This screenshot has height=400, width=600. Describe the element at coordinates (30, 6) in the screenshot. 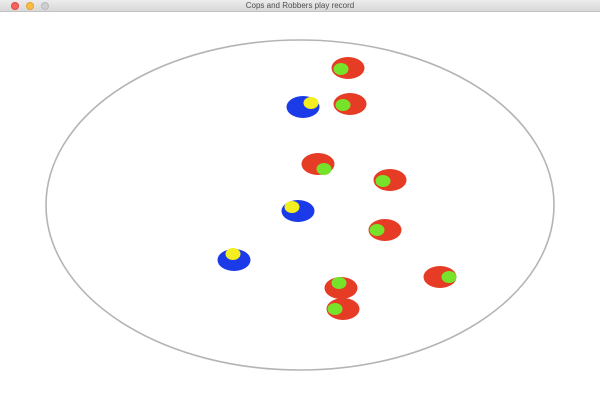

I see `minimize-window-button` at that location.